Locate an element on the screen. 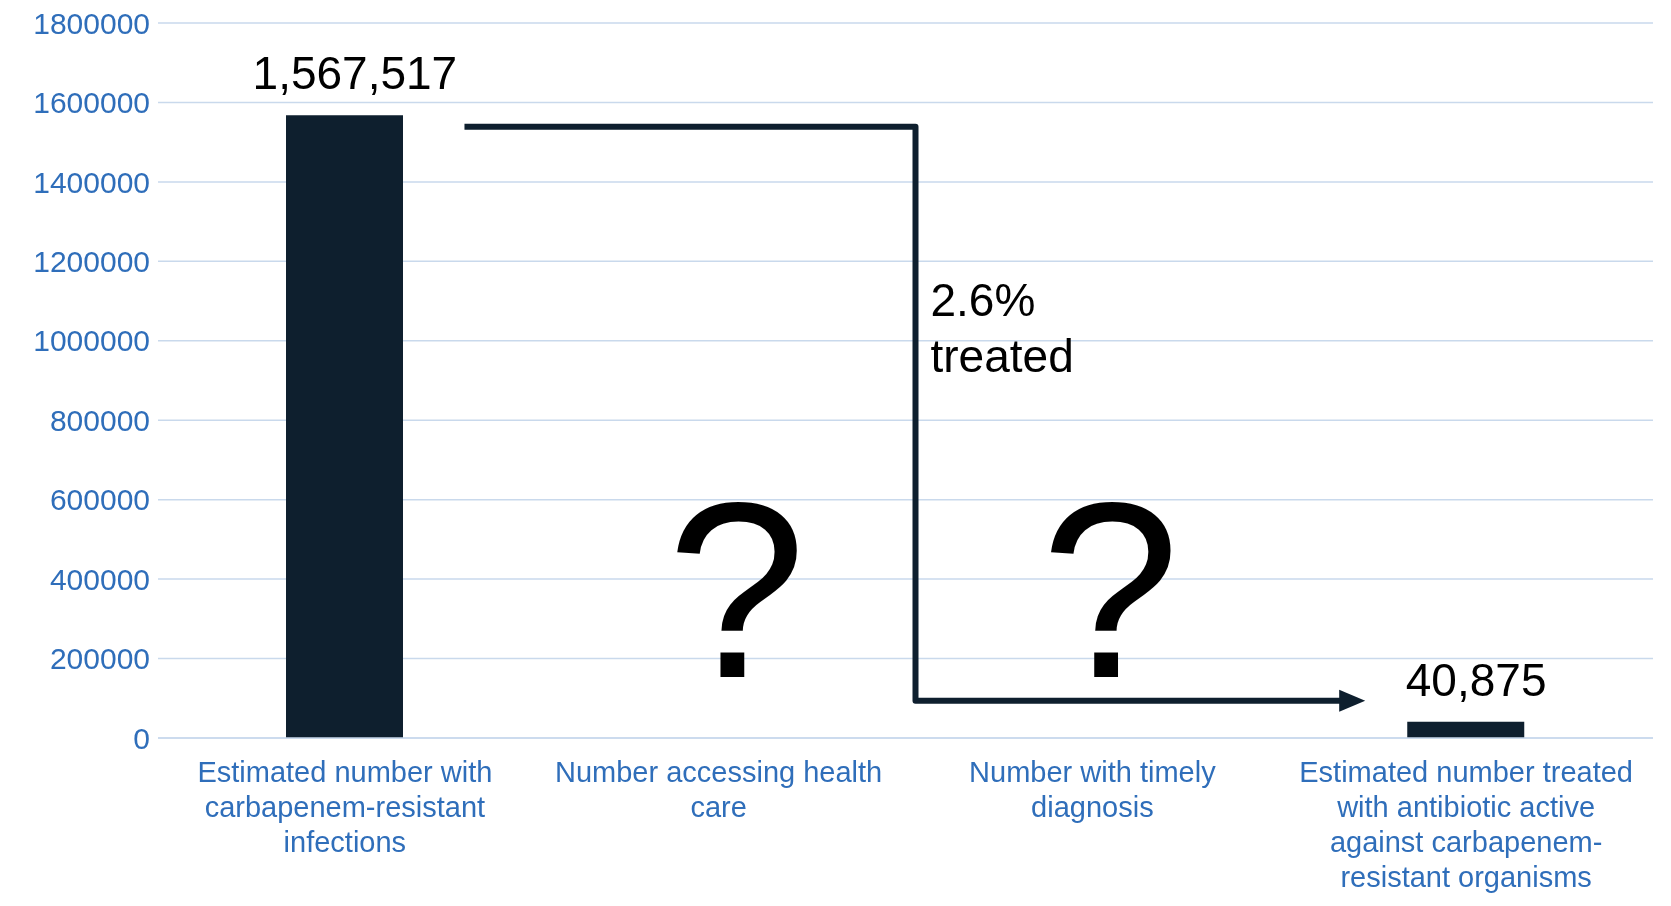 Image resolution: width=1671 pixels, height=906 pixels. y-tick-label: 1200000 is located at coordinates (91, 261).